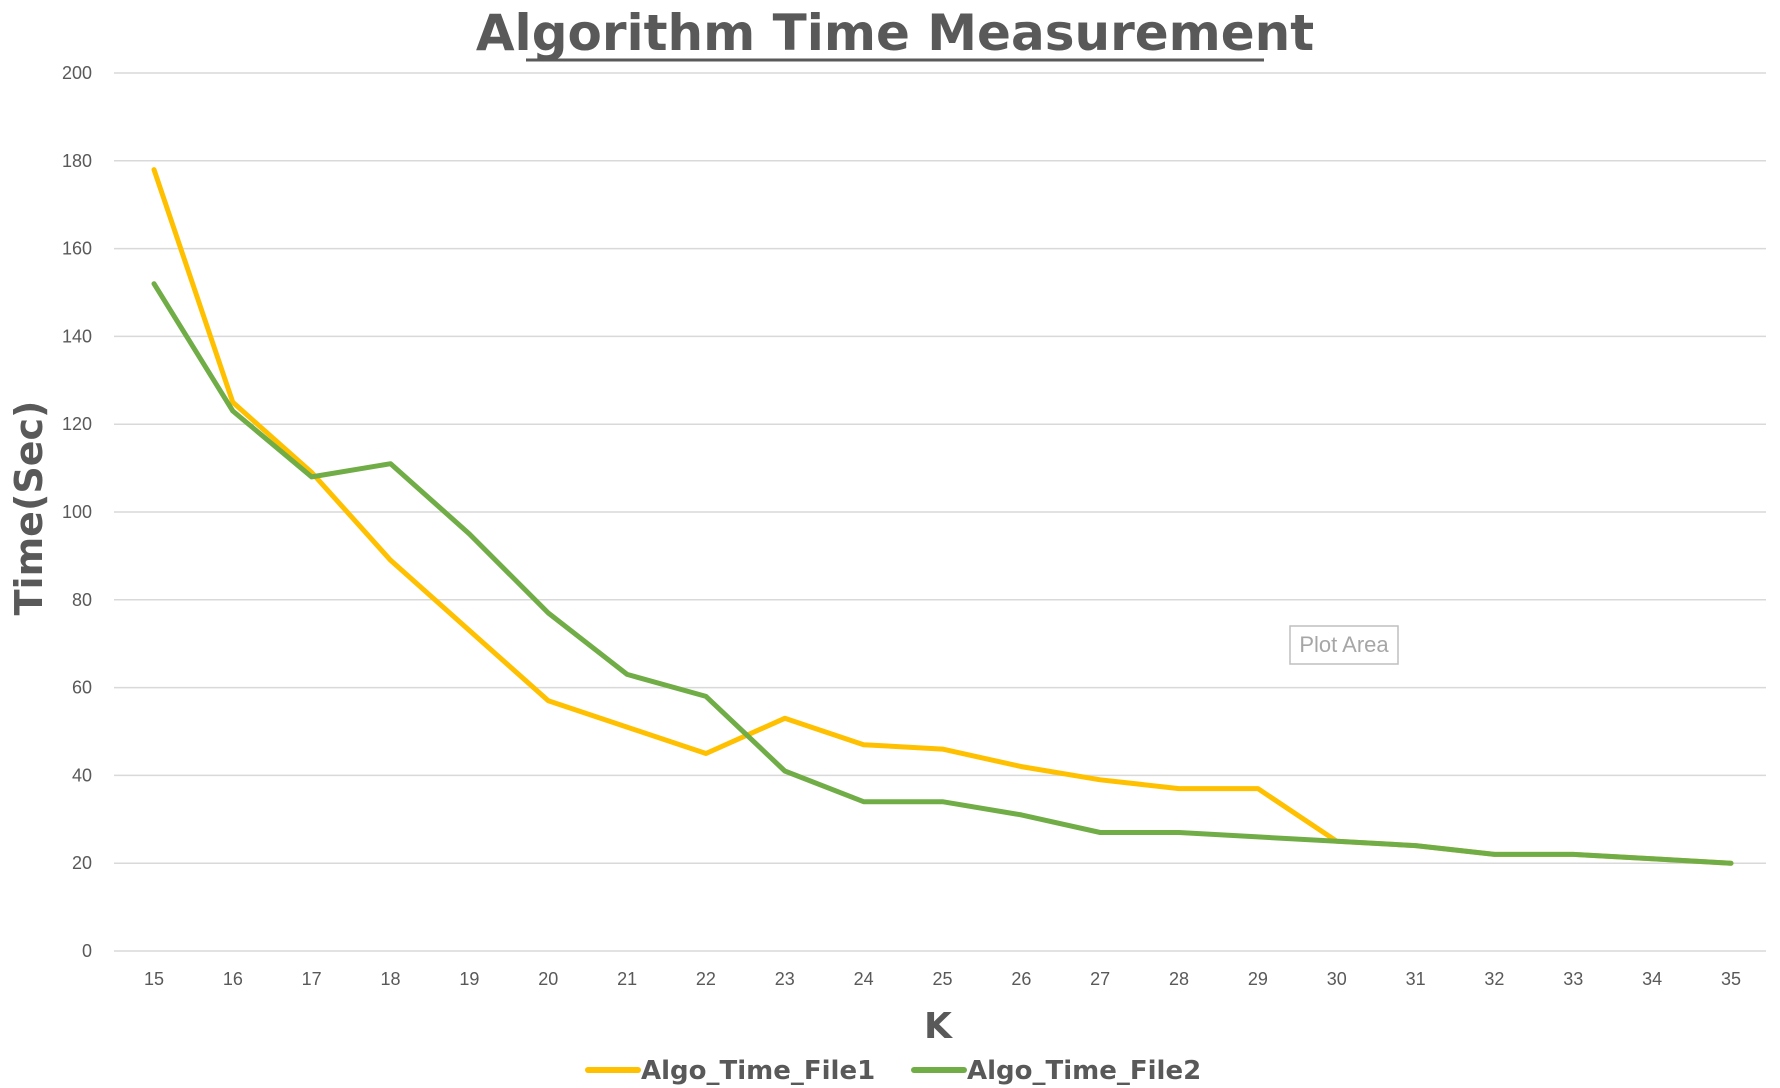  Describe the element at coordinates (1573, 979) in the screenshot. I see `x-tick-label: 33` at that location.